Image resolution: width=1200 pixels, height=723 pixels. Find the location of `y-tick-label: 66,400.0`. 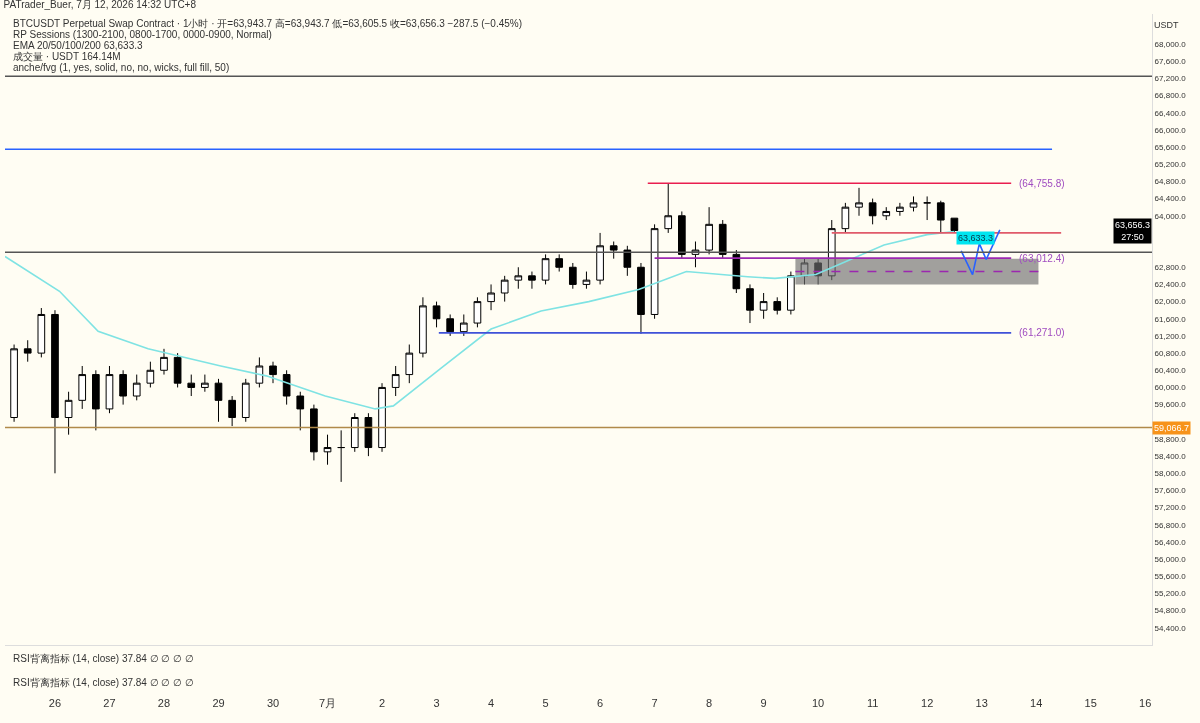

y-tick-label: 66,400.0 is located at coordinates (1170, 113).